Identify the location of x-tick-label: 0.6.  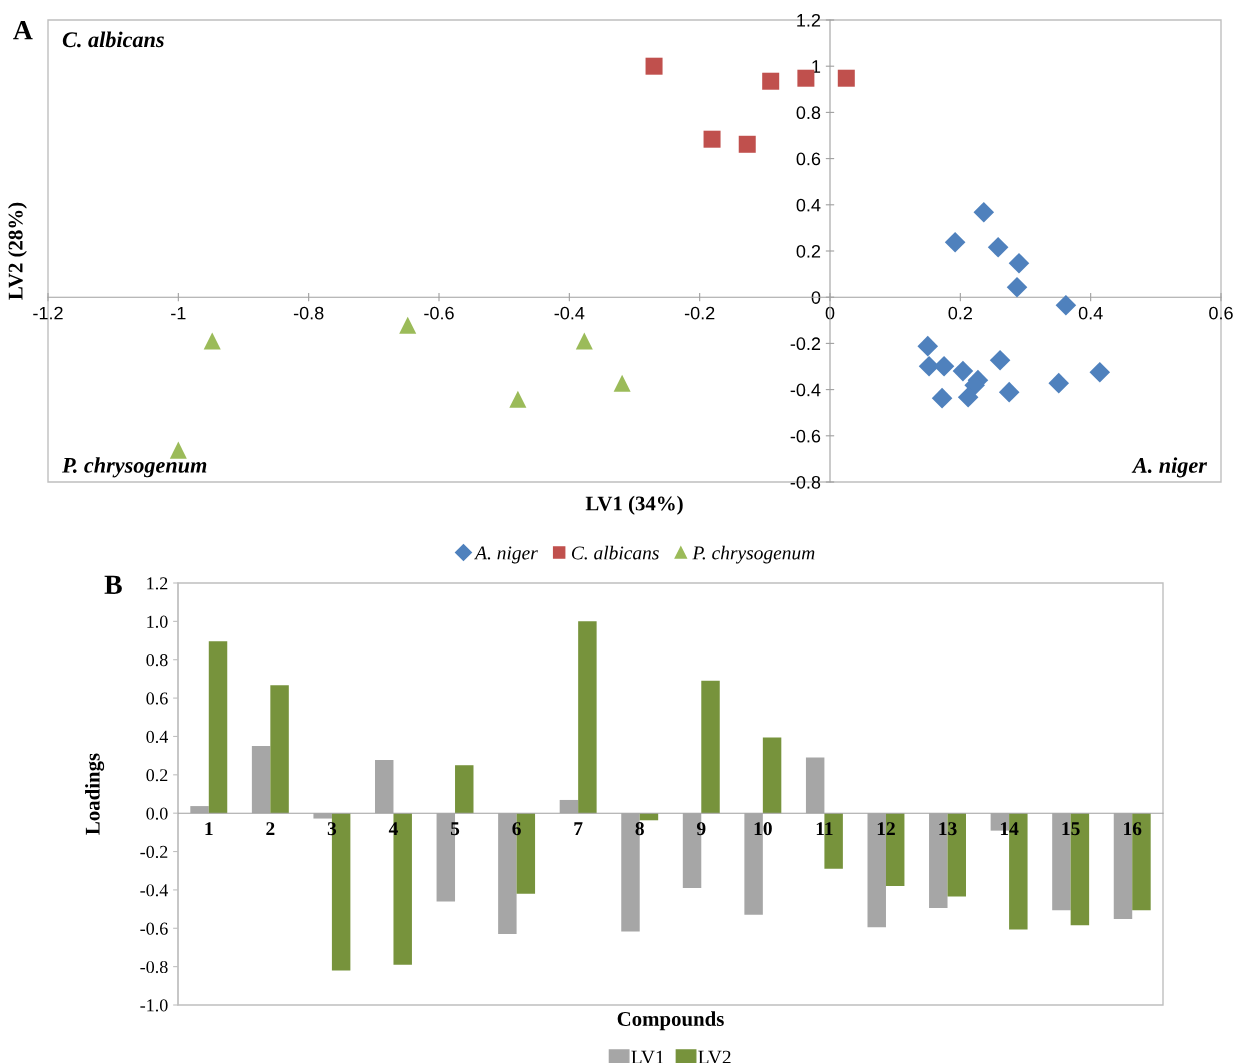
(1221, 313).